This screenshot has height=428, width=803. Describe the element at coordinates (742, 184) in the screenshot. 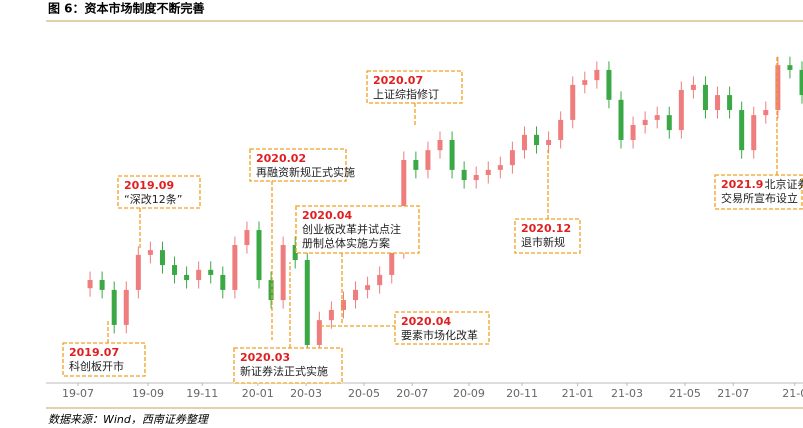

I see `annotation-date: 2021.9` at that location.